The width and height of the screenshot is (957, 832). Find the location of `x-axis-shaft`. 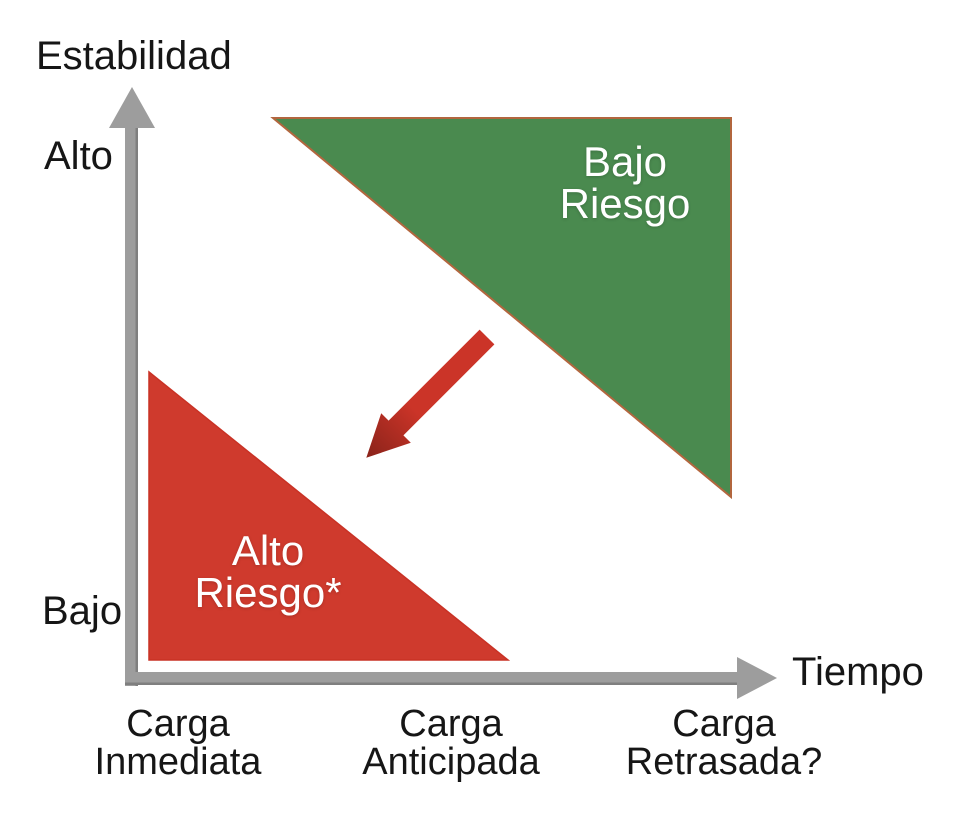

x-axis-shaft is located at coordinates (432, 678).